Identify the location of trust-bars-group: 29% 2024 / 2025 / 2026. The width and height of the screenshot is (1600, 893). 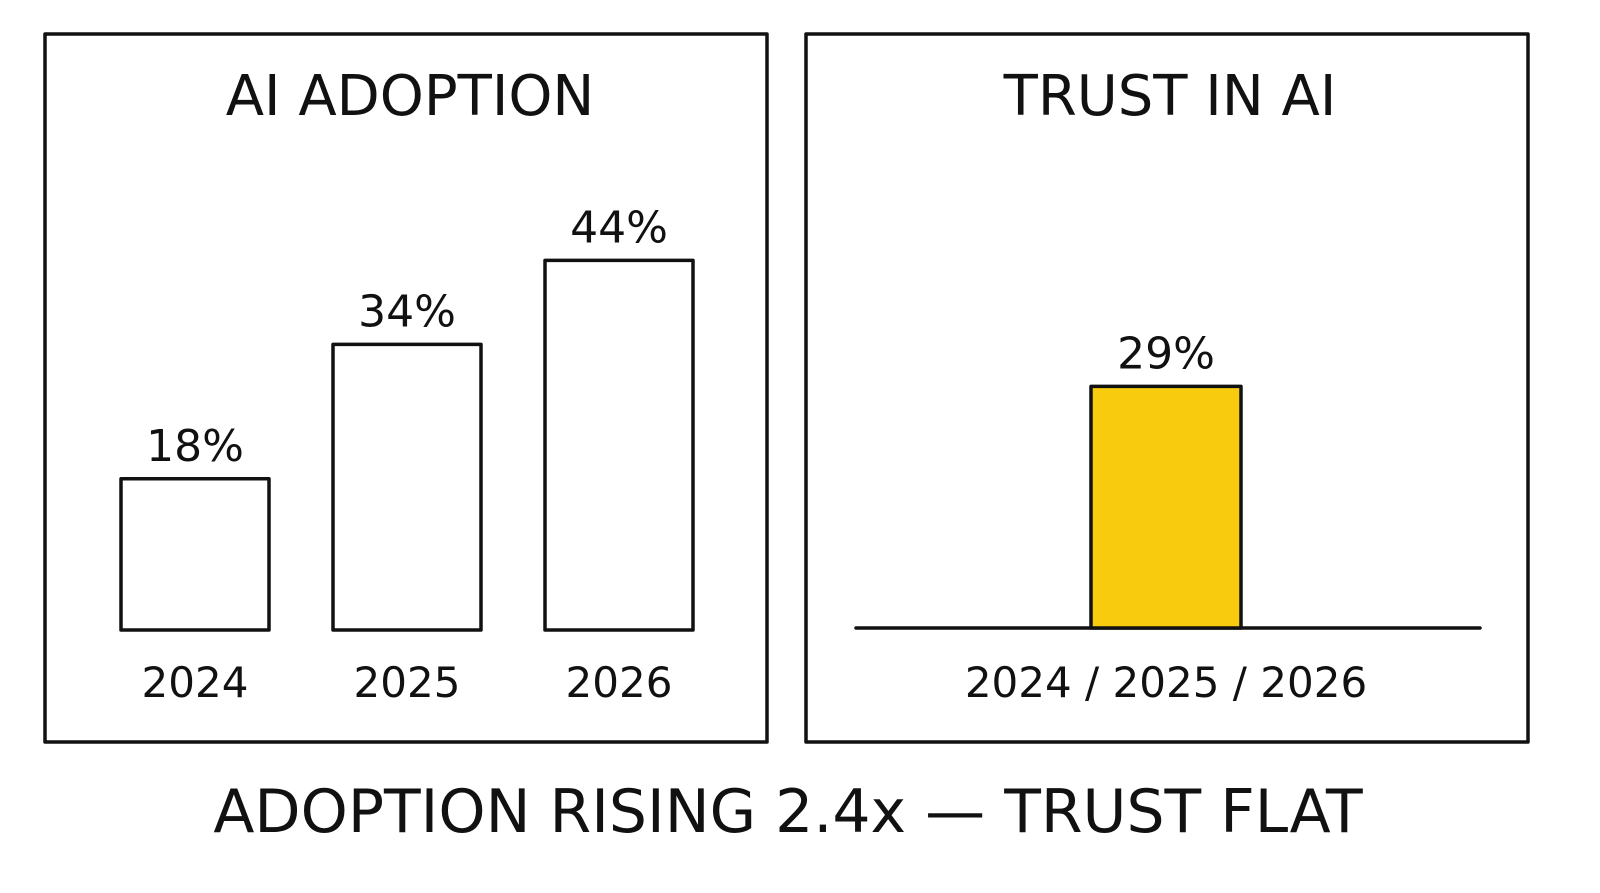
(1166, 517).